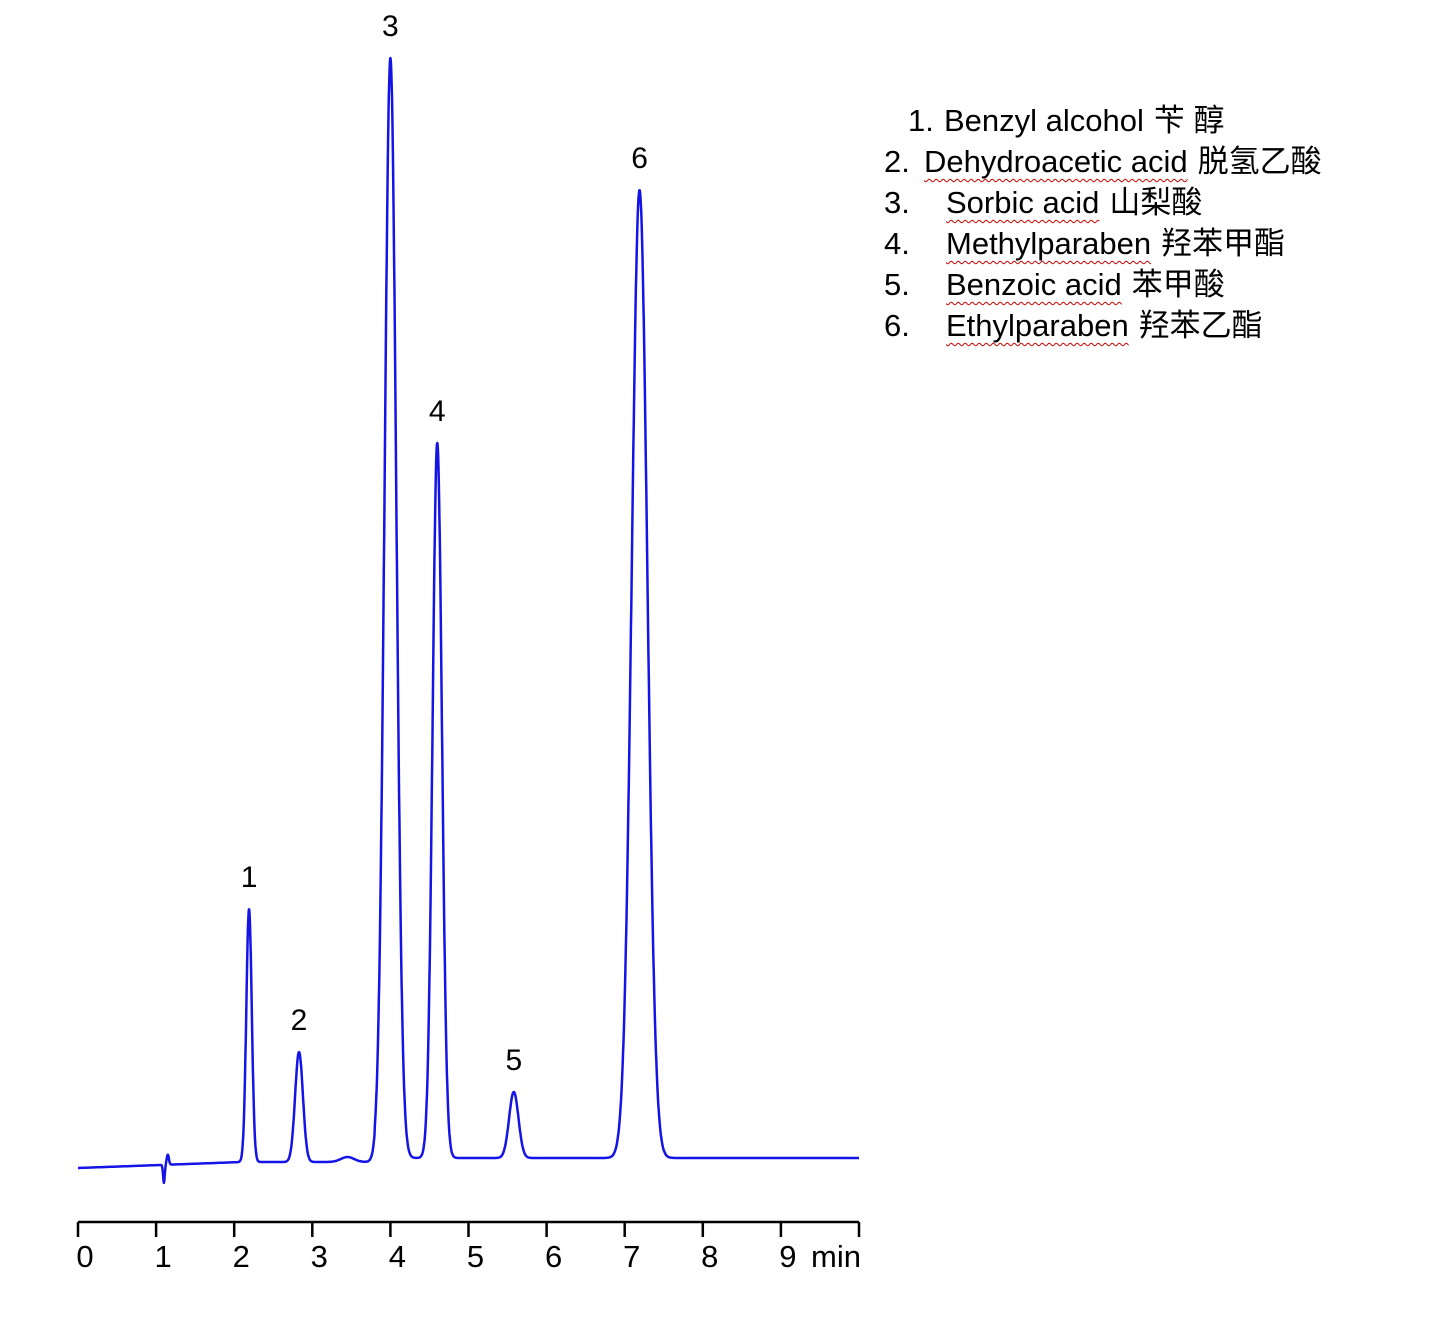  Describe the element at coordinates (1037, 325) in the screenshot. I see `legend-name: Ethylparaben` at that location.